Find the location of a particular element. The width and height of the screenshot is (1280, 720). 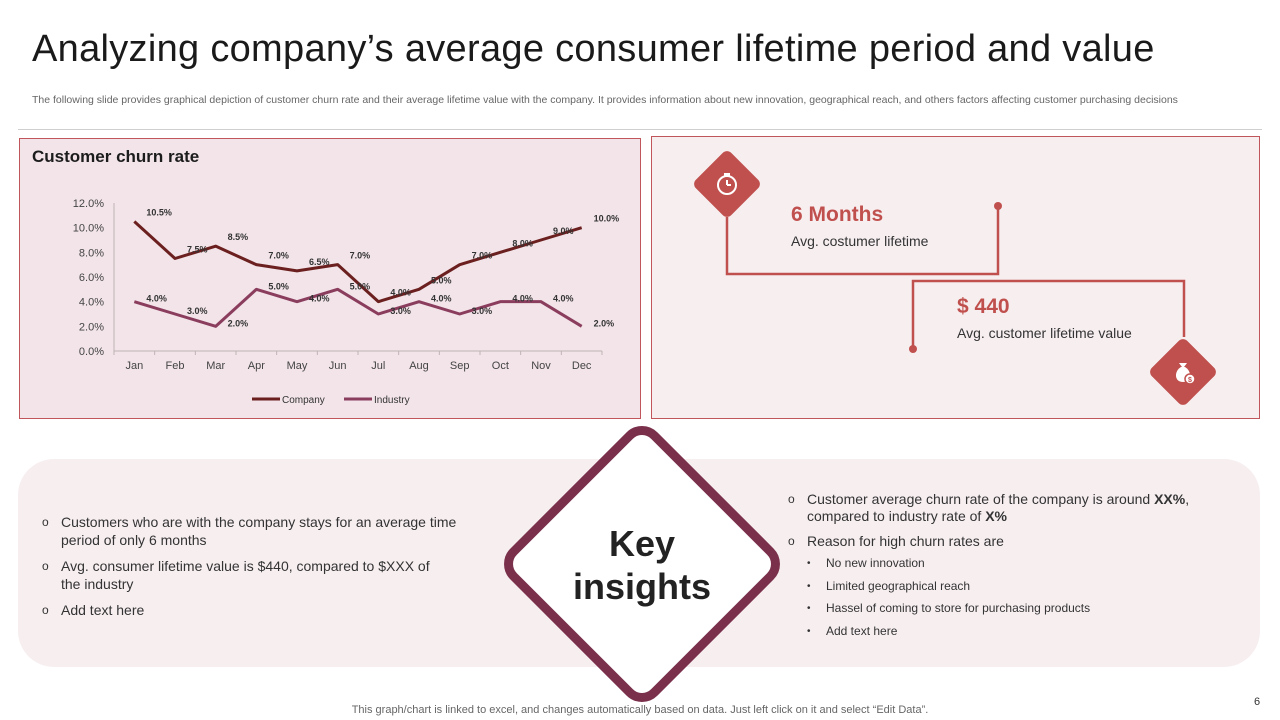

x-tick-label: Jan is located at coordinates (134, 366).